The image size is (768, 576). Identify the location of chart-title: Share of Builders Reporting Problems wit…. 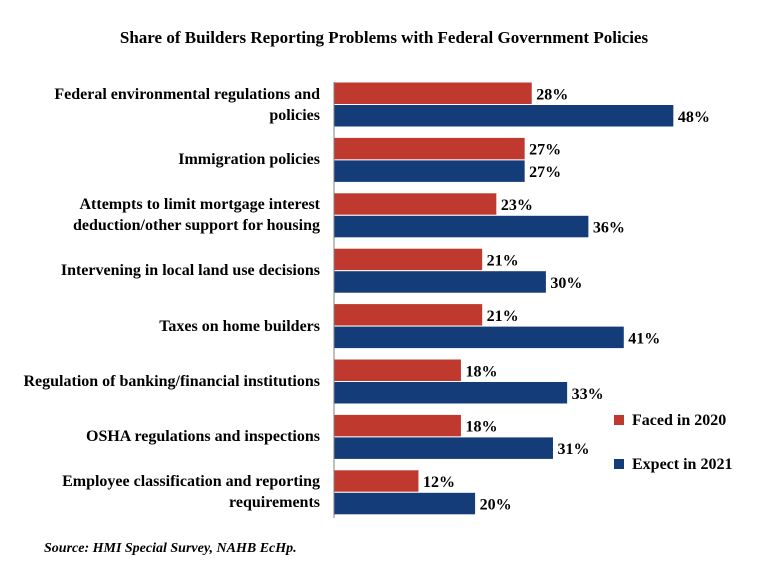
(384, 37).